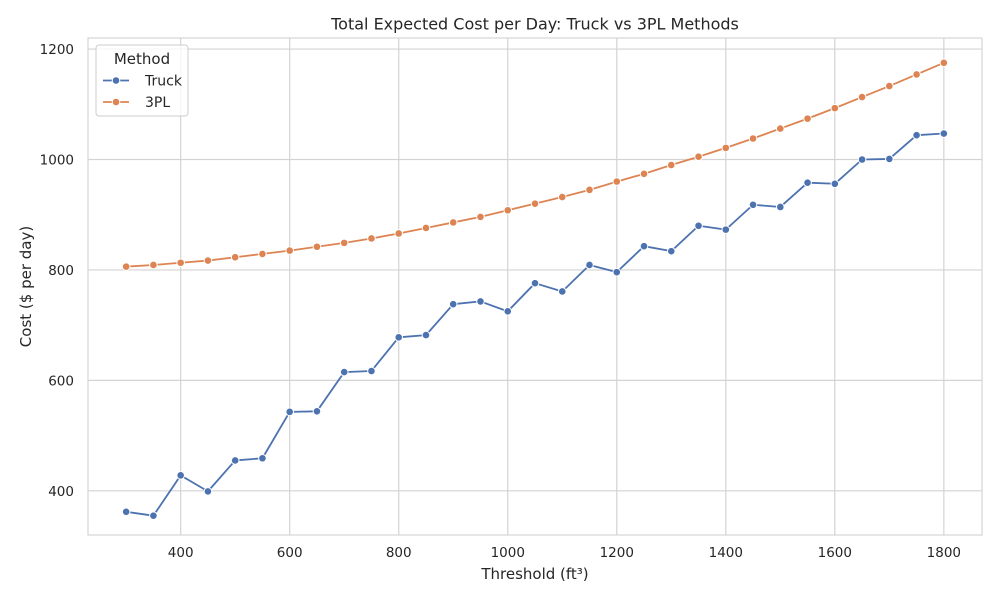 Image resolution: width=1000 pixels, height=600 pixels. I want to click on x-tick-label: 1000, so click(508, 553).